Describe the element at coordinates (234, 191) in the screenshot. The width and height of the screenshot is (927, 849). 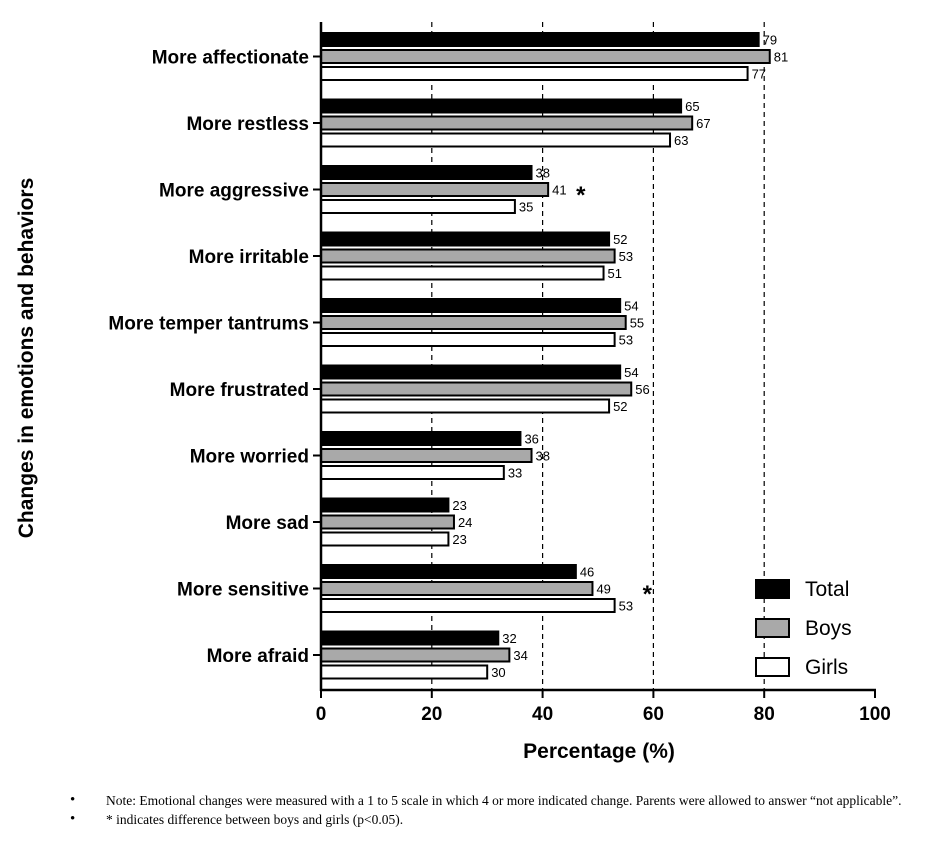
I see `category-label: More aggressive` at that location.